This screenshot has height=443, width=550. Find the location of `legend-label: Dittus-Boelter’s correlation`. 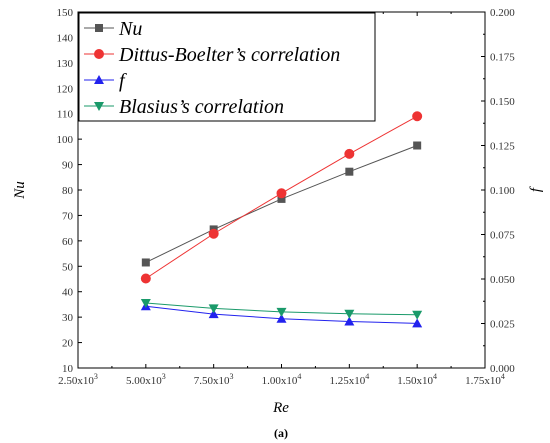

legend-label: Dittus-Boelter’s correlation is located at coordinates (229, 55).